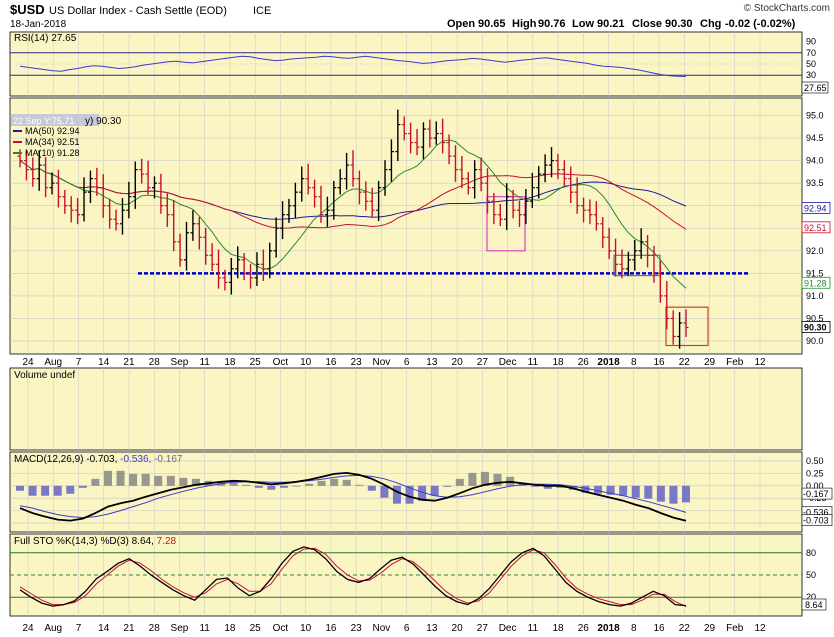  I want to click on chg-label: Chg, so click(710, 24).